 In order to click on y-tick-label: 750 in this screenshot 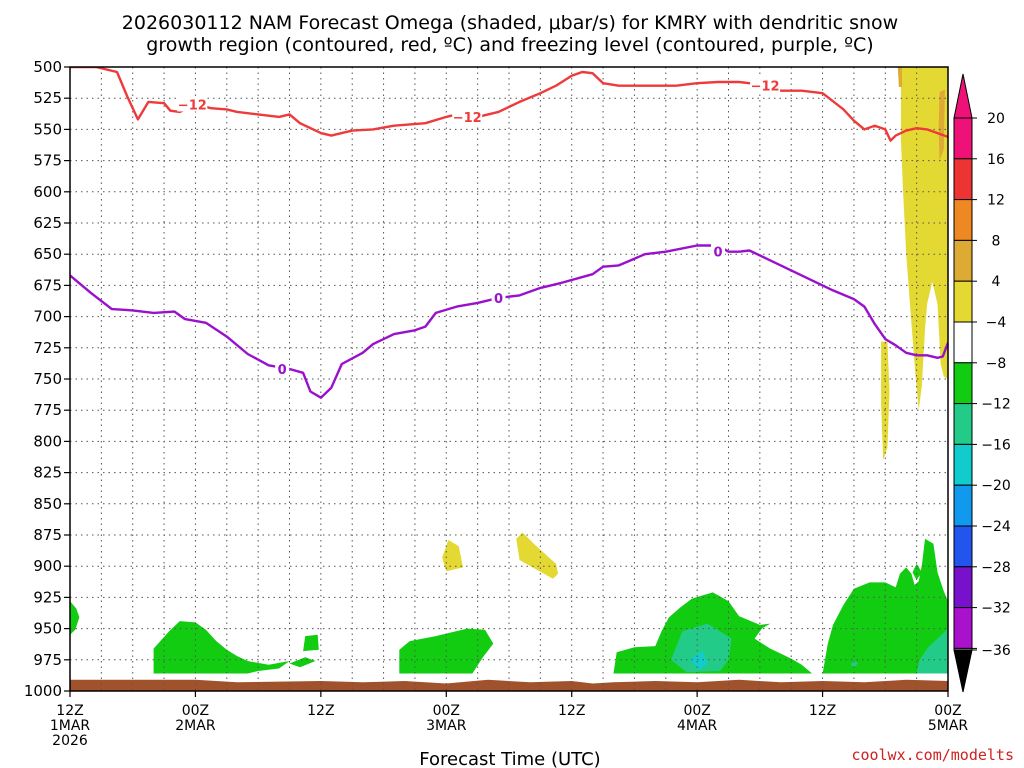, I will do `click(47, 379)`.